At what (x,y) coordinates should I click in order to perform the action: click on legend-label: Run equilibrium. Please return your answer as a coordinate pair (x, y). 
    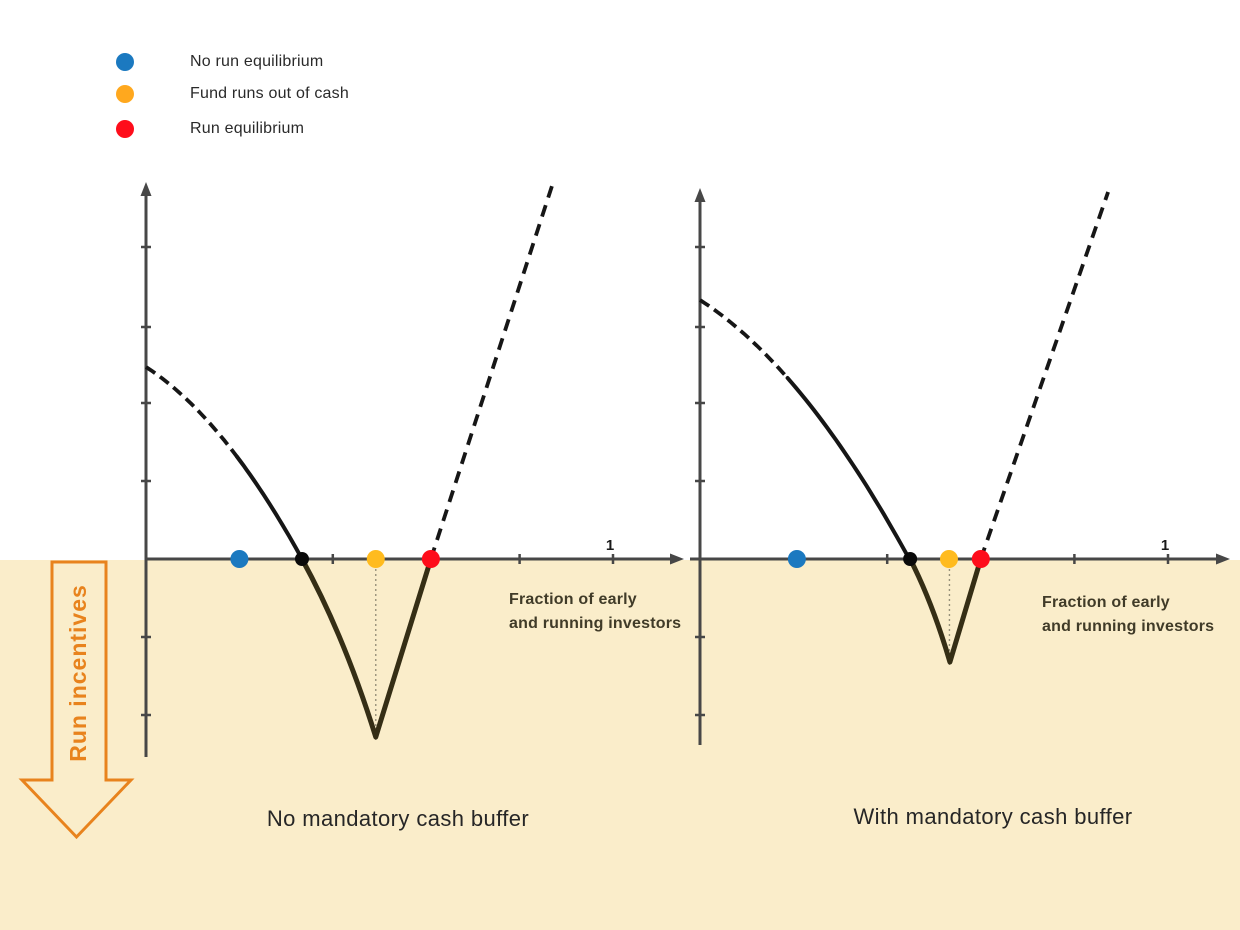
    Looking at the image, I should click on (247, 128).